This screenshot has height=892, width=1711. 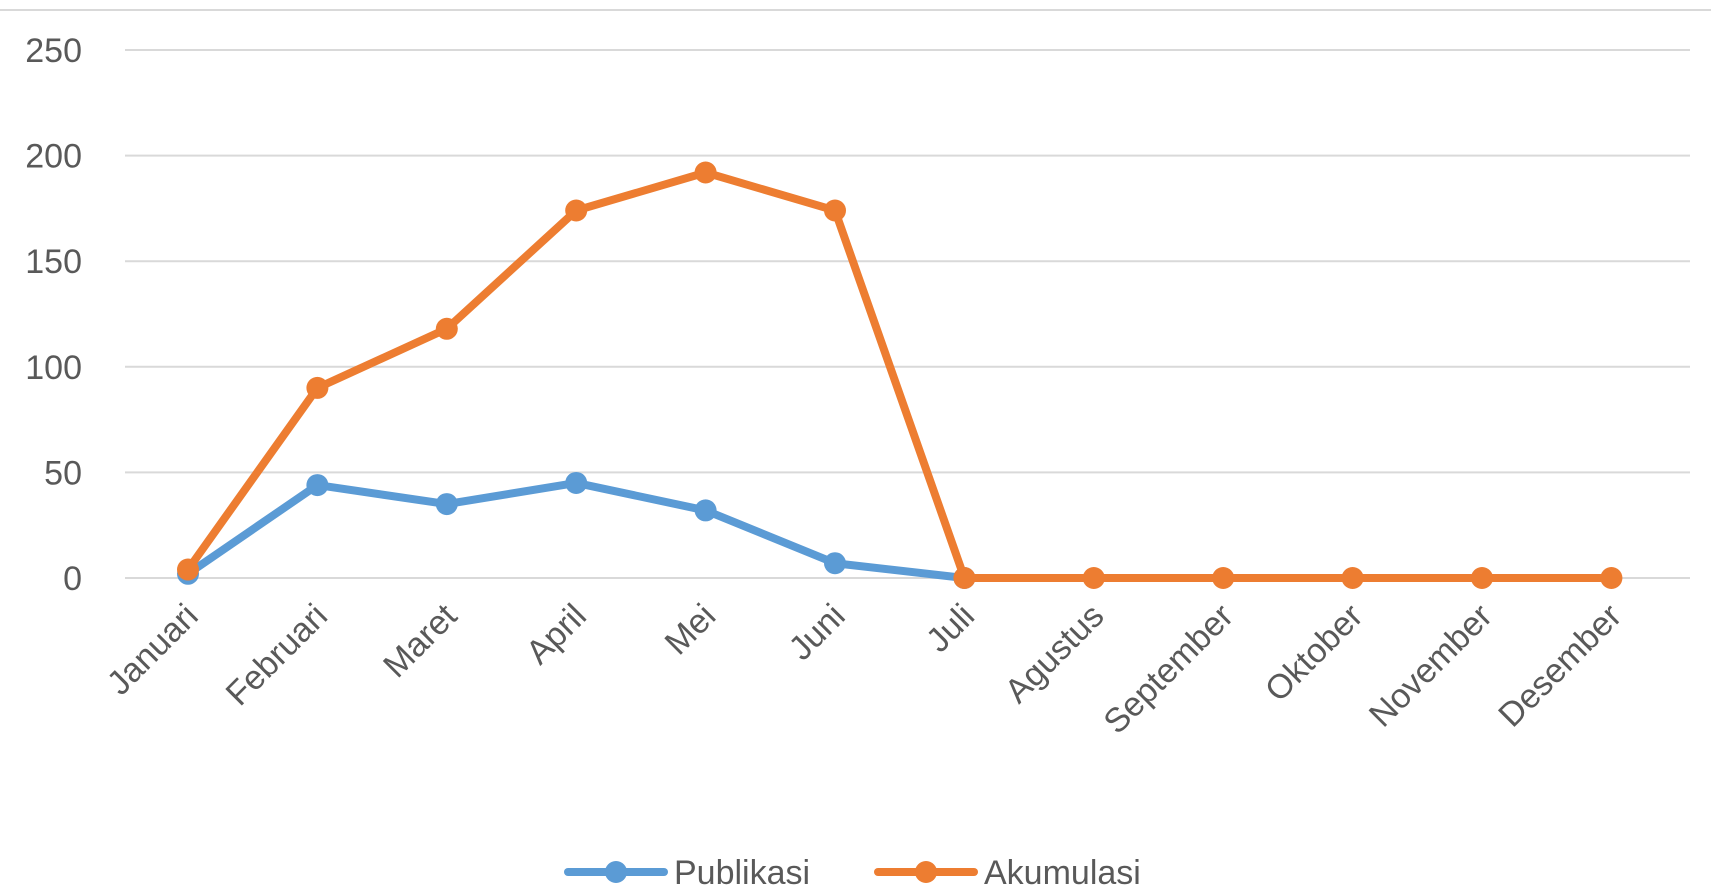 What do you see at coordinates (1168, 669) in the screenshot?
I see `x-tick-label: September` at bounding box center [1168, 669].